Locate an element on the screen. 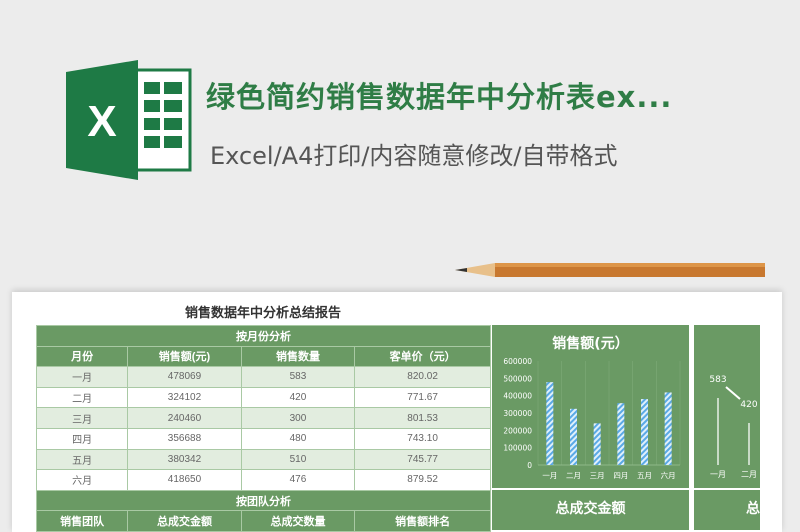 This screenshot has width=800, height=532. svg-text: X is located at coordinates (101, 121).